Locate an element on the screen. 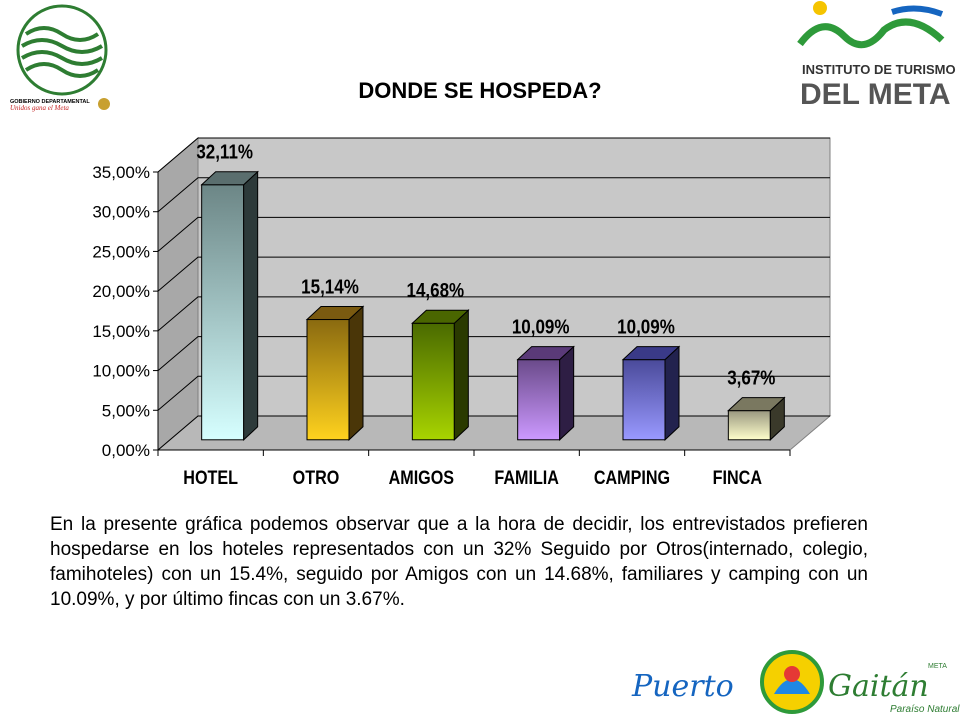  bottom-logo-small: META is located at coordinates (937, 666).